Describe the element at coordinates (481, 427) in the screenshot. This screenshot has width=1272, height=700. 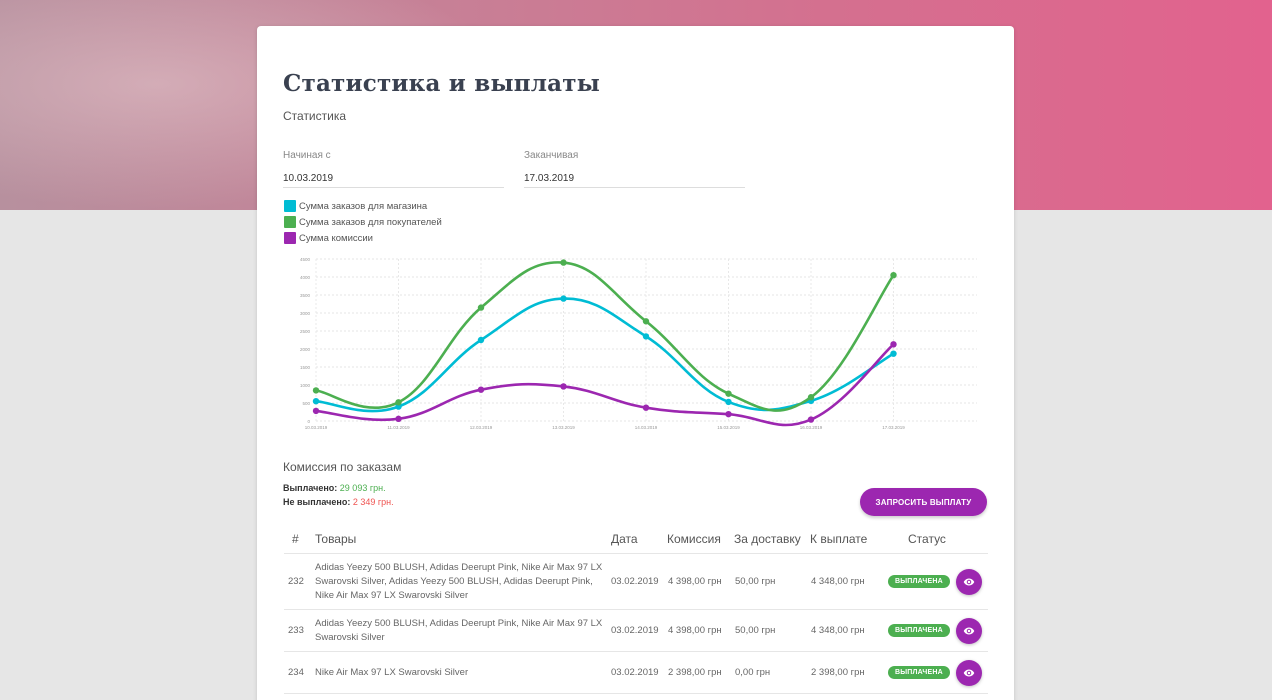
I see `x-tick-label: 12.03.2019` at that location.